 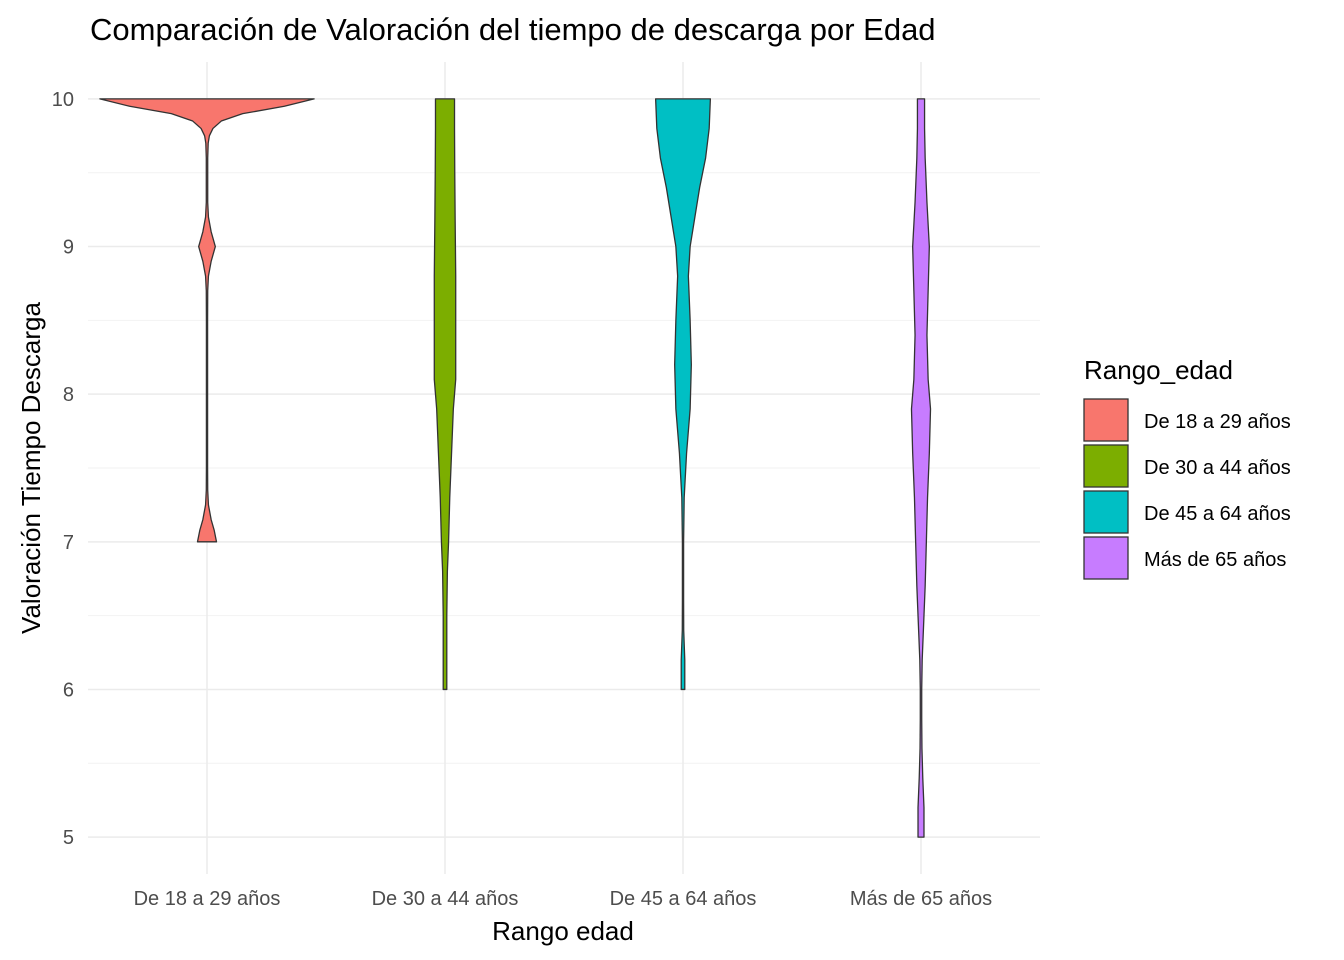 What do you see at coordinates (921, 899) in the screenshot?
I see `x-tick-label: Más de 65 años` at bounding box center [921, 899].